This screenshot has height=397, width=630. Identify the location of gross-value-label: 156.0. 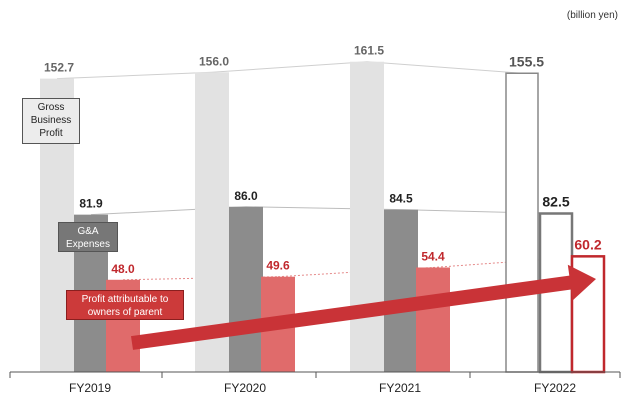
(214, 61).